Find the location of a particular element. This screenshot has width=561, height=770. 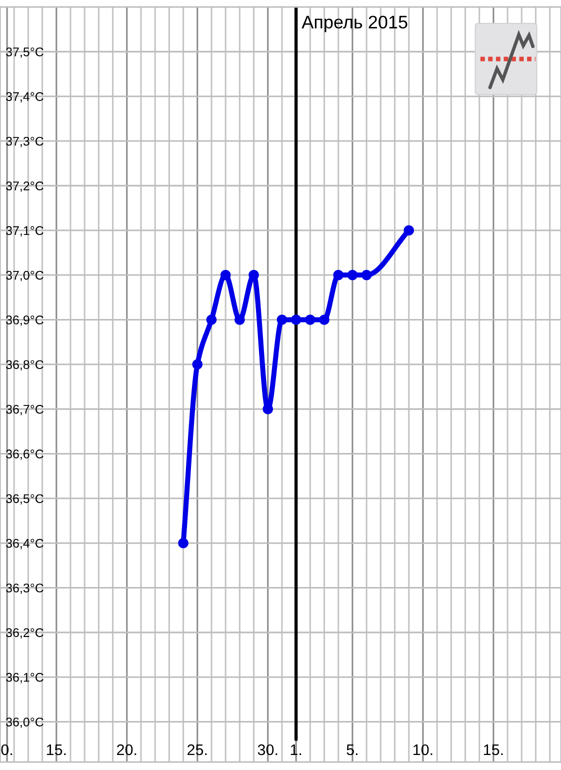

y-tick-label: 36,0°C is located at coordinates (25, 723).